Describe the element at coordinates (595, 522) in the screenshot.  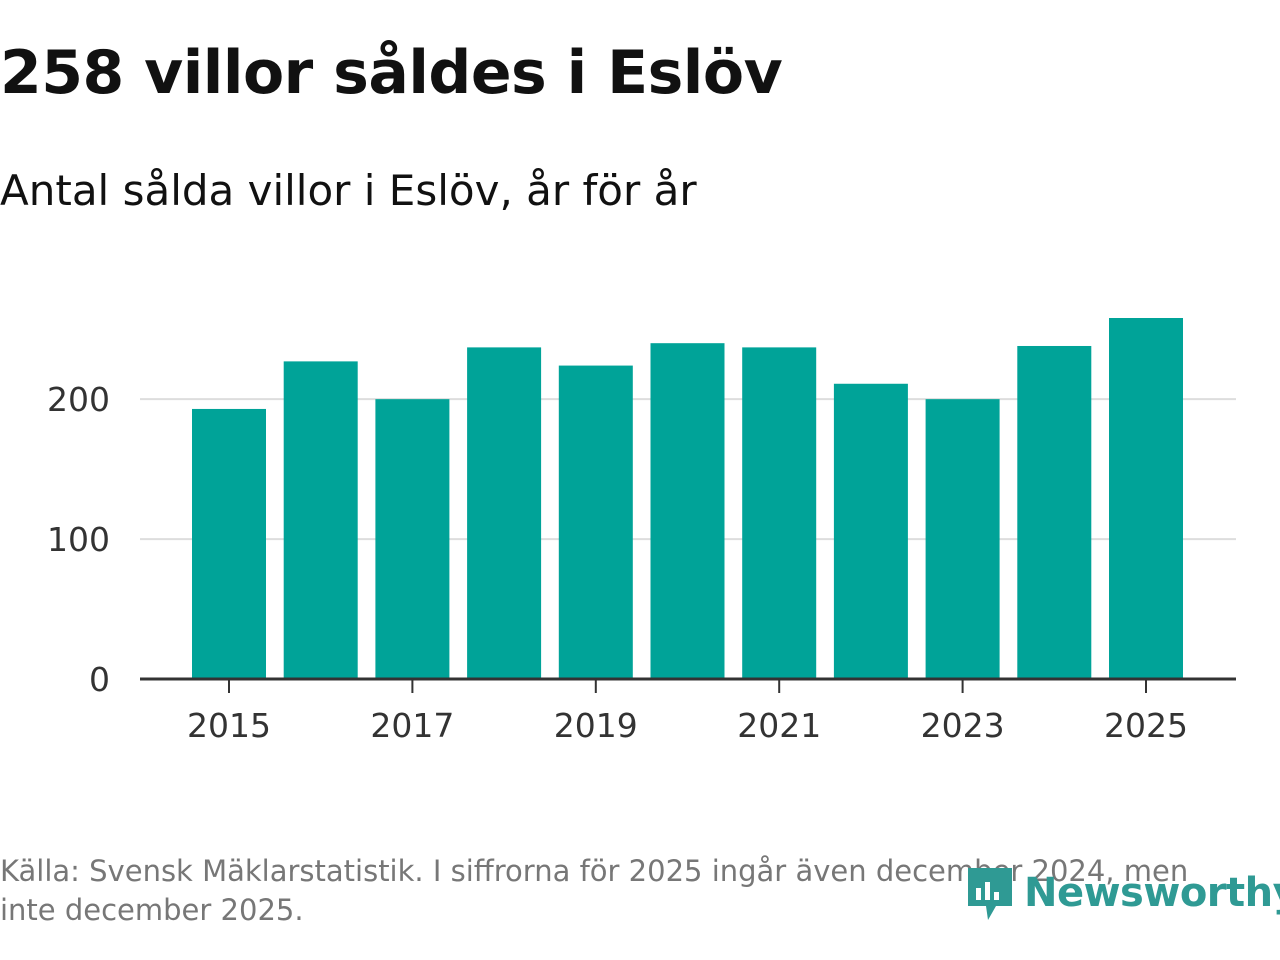
I see `bar-2019` at that location.